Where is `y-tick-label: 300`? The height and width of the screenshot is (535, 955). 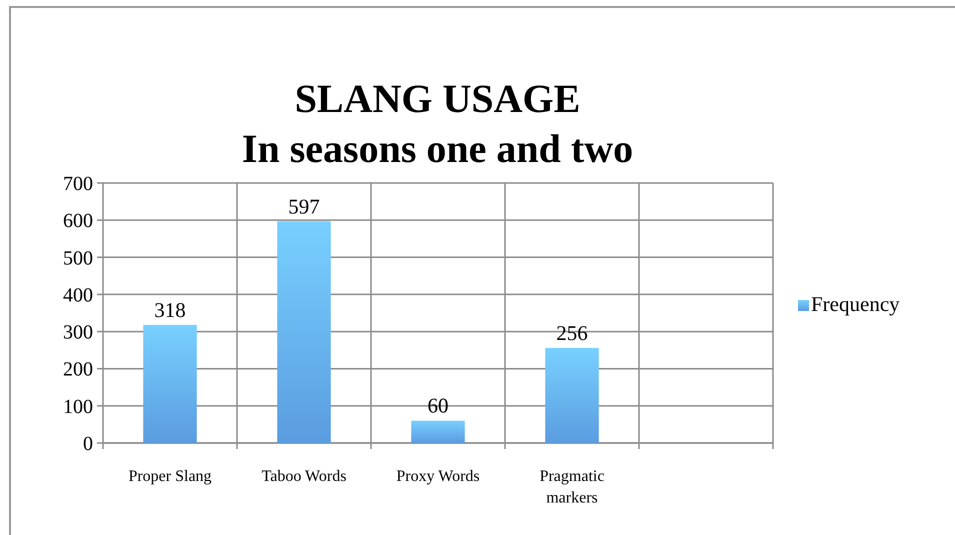 y-tick-label: 300 is located at coordinates (78, 333).